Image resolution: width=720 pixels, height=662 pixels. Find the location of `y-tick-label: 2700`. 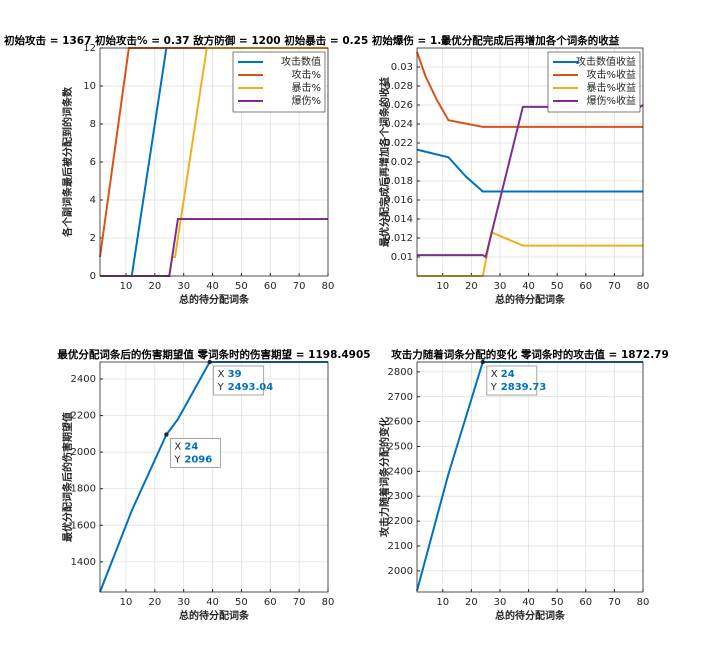

y-tick-label: 2700 is located at coordinates (400, 397).